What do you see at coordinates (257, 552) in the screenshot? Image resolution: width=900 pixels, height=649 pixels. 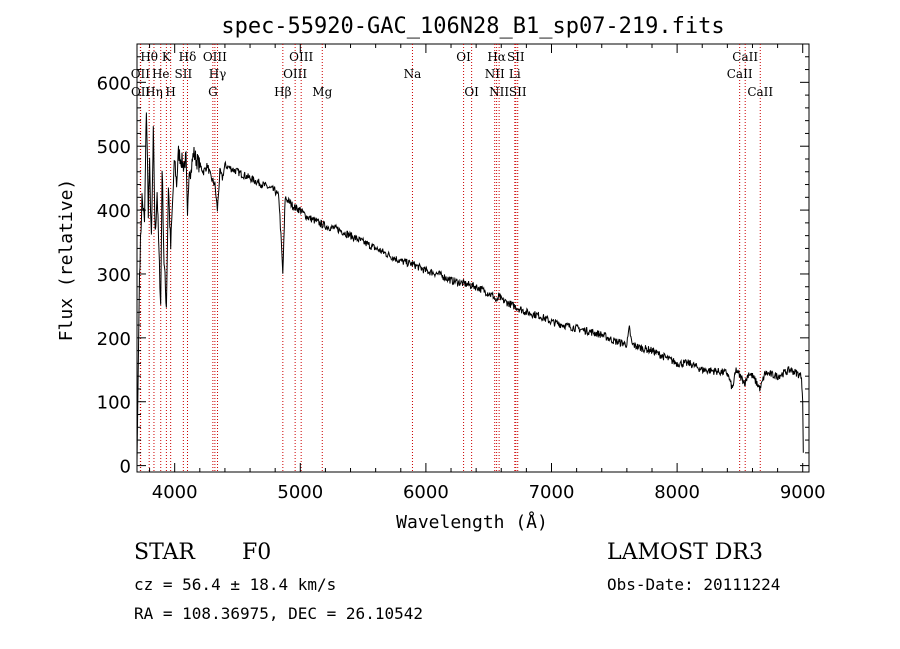 I see `object-subclass: F0` at bounding box center [257, 552].